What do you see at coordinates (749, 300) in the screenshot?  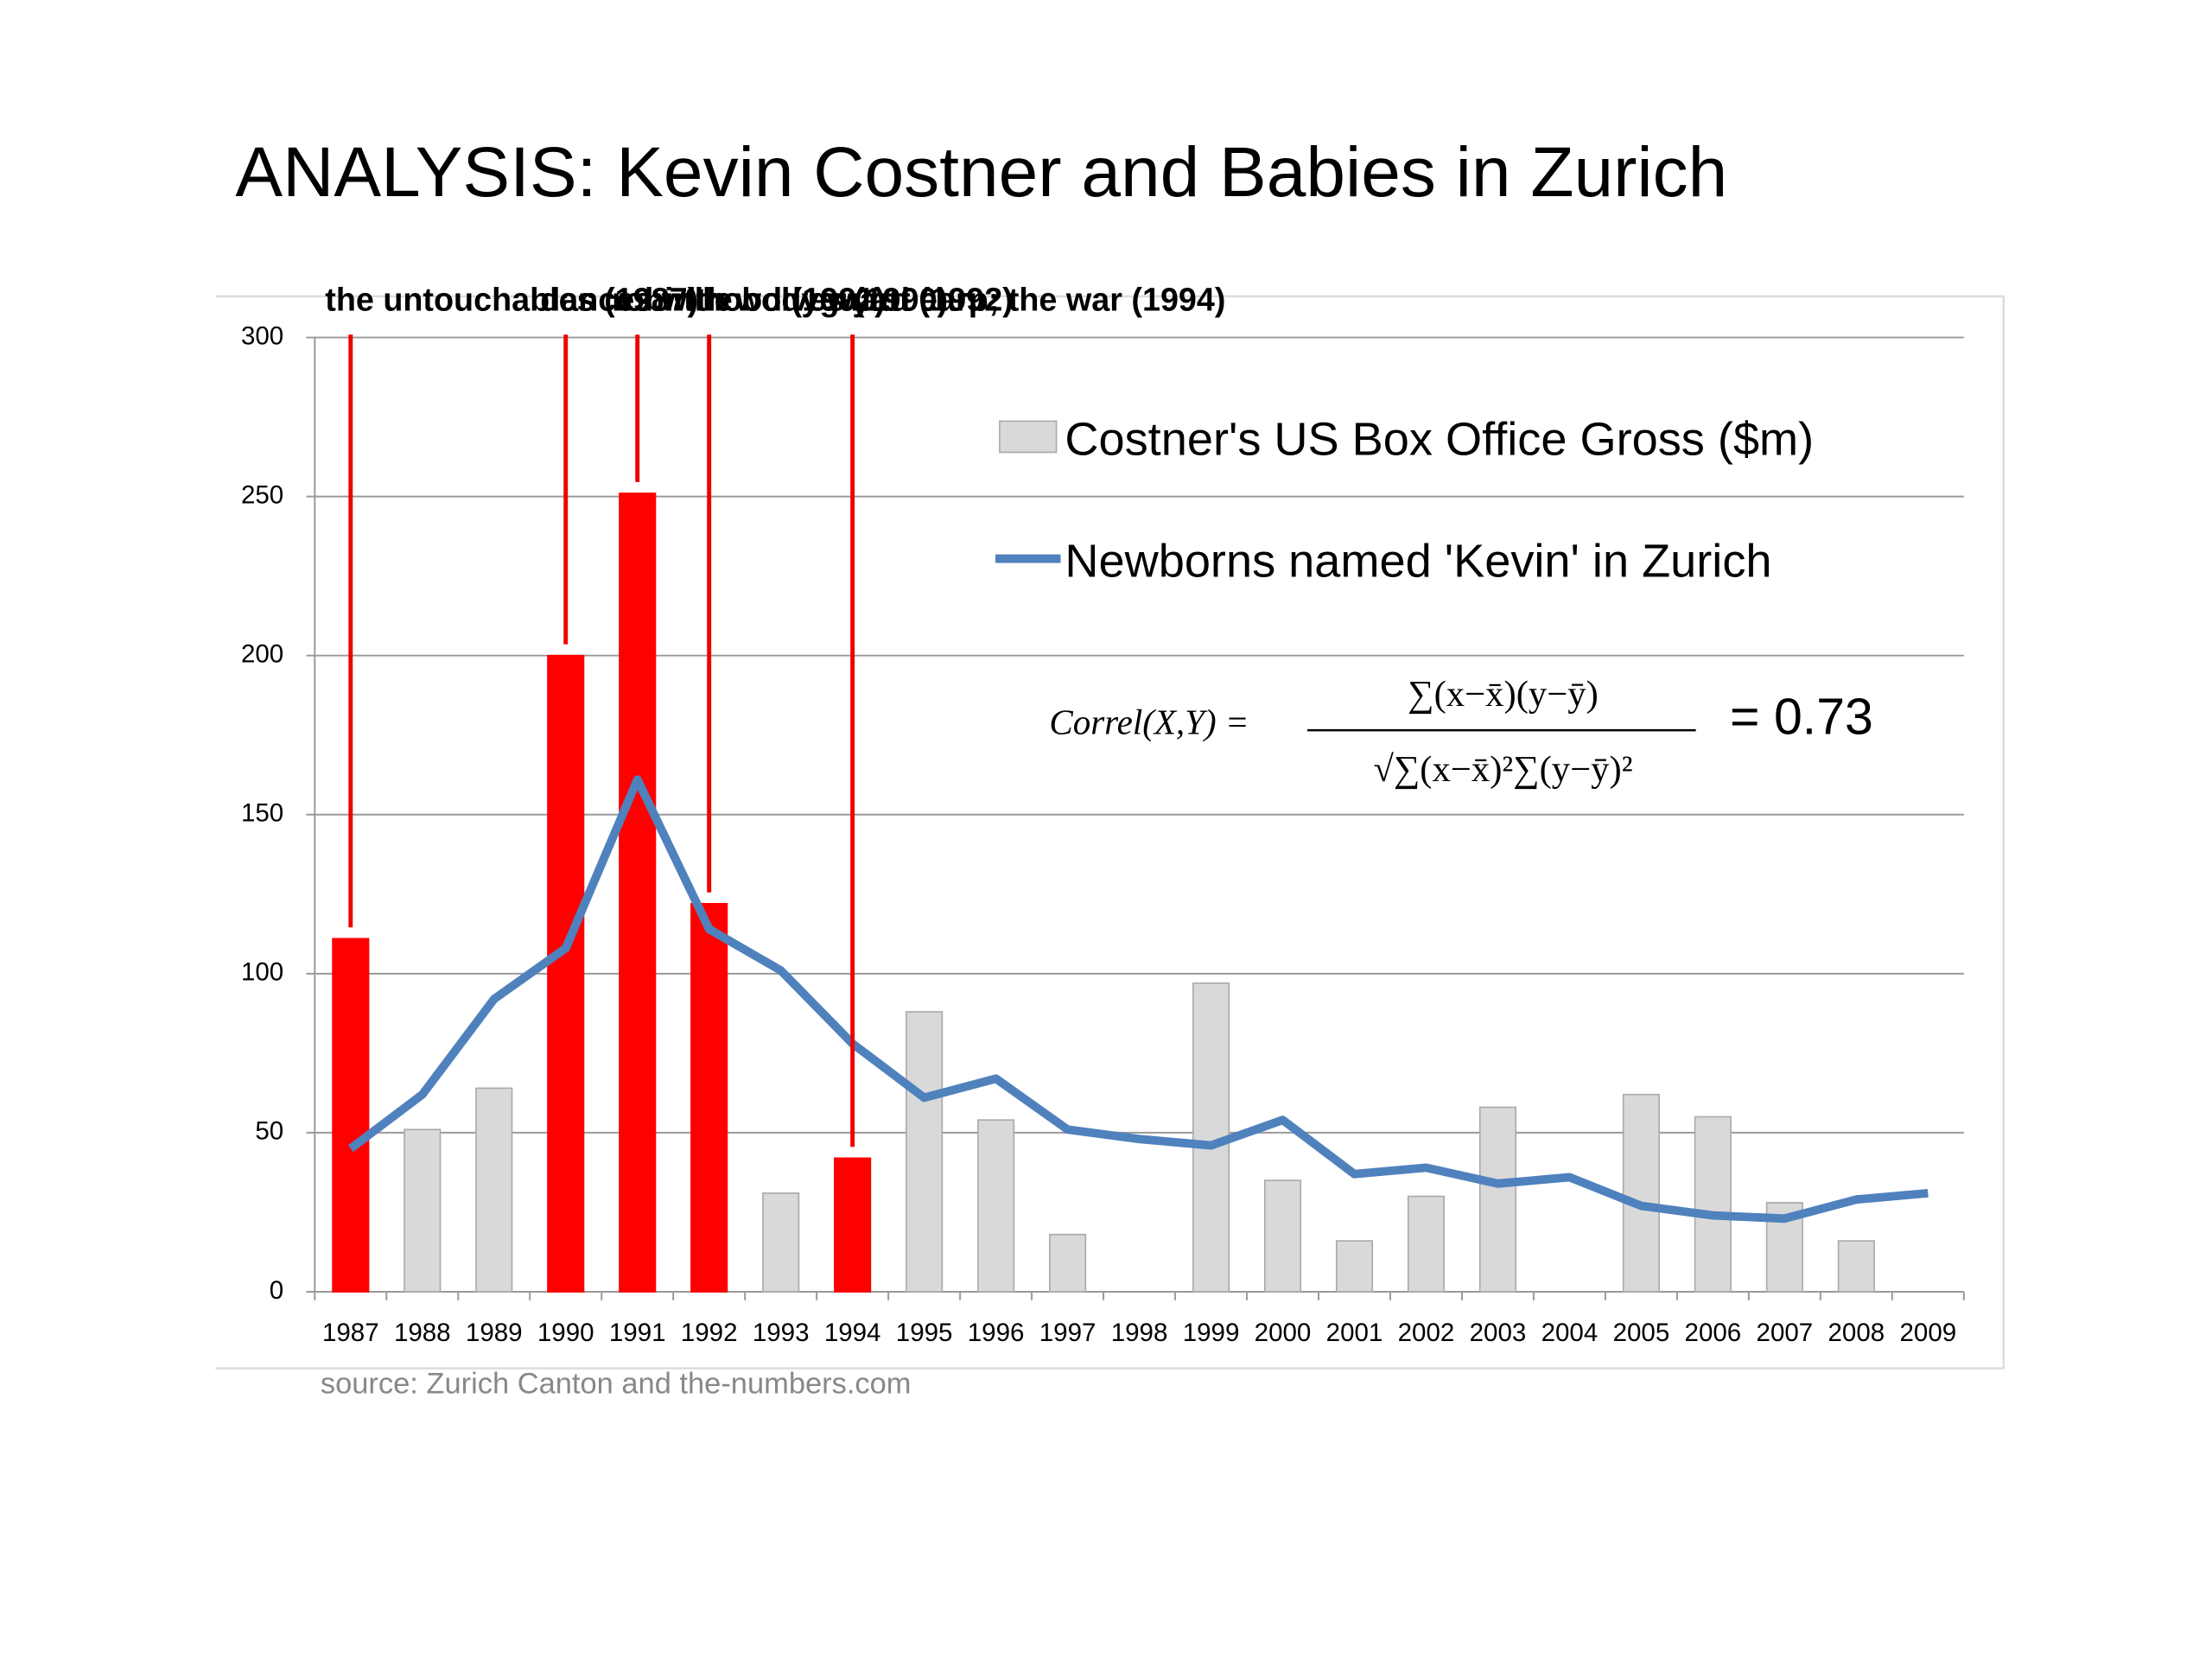 I see `annotation-label: robin hood (1991)` at bounding box center [749, 300].